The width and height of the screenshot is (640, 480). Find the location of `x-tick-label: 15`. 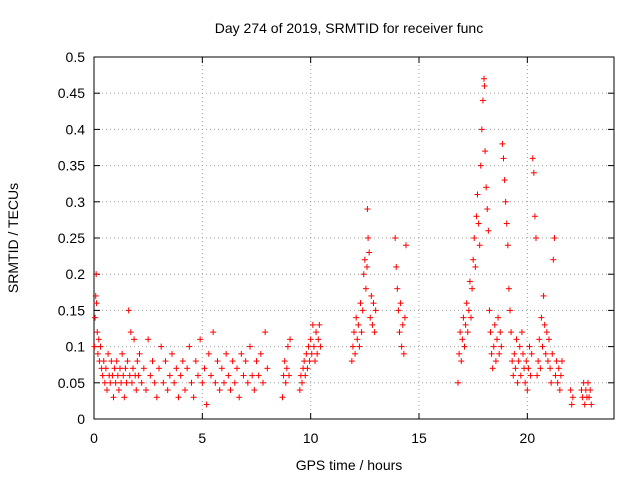

x-tick-label: 15 is located at coordinates (419, 438).